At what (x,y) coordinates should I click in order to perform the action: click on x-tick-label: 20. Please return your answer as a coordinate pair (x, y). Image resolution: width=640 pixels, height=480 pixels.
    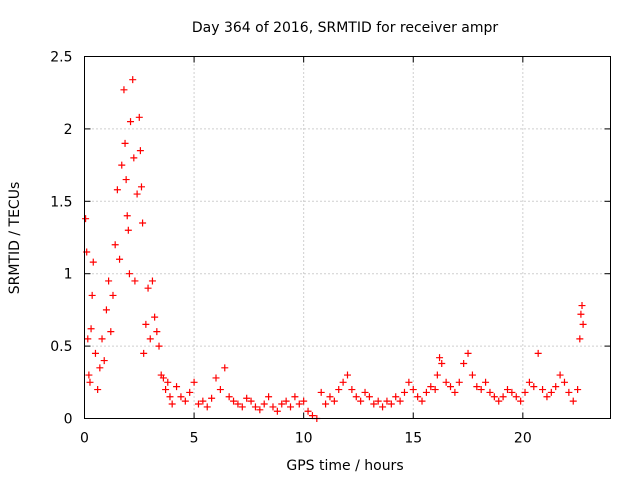
    Looking at the image, I should click on (523, 439).